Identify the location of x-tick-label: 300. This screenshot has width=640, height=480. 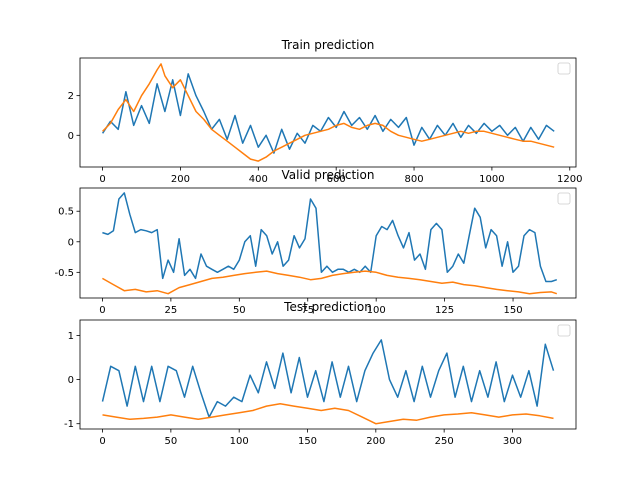
(512, 441).